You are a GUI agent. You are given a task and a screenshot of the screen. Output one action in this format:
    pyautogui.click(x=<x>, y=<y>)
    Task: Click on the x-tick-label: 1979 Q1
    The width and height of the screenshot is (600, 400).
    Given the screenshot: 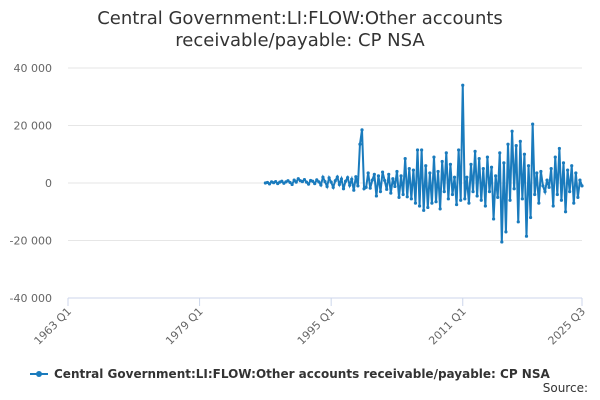 What is the action you would take?
    pyautogui.click(x=184, y=326)
    